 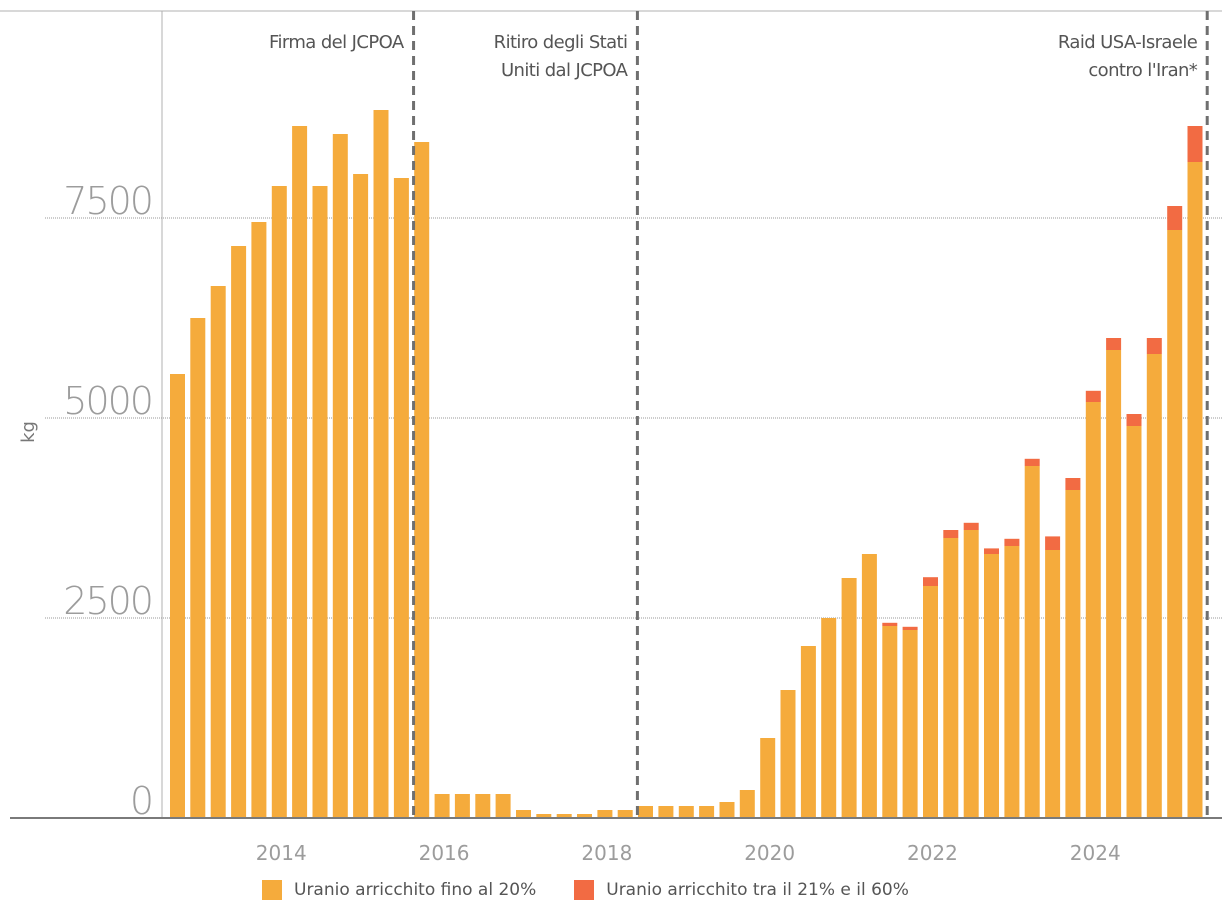 What do you see at coordinates (688, 853) in the screenshot?
I see `x-axis-ticks: 2014 2016 2018 2020 2022 2024` at bounding box center [688, 853].